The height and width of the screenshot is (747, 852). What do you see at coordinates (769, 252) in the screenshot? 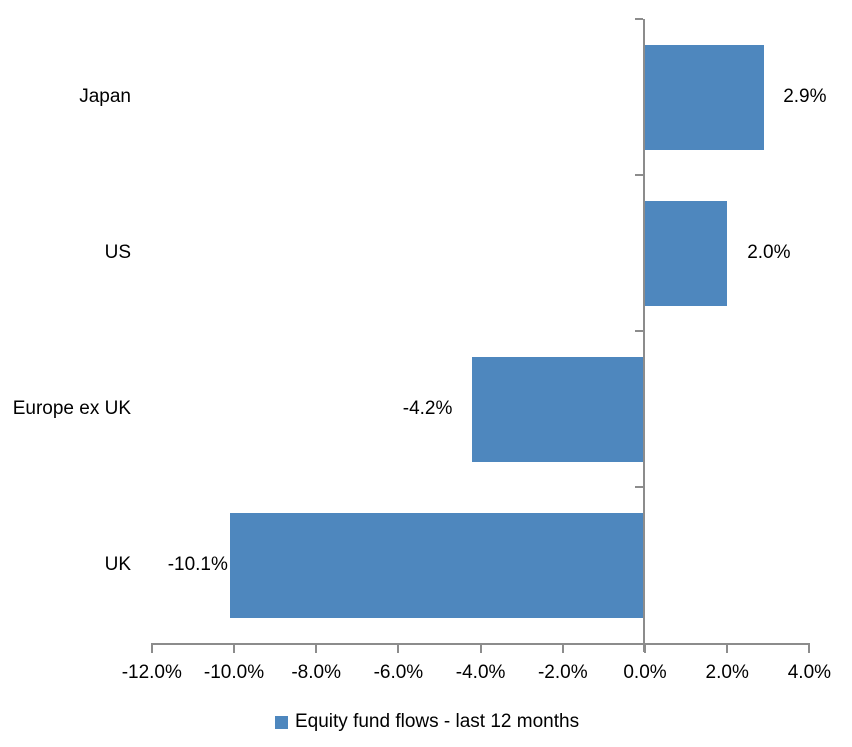
I see `data-label: 2.0%` at bounding box center [769, 252].